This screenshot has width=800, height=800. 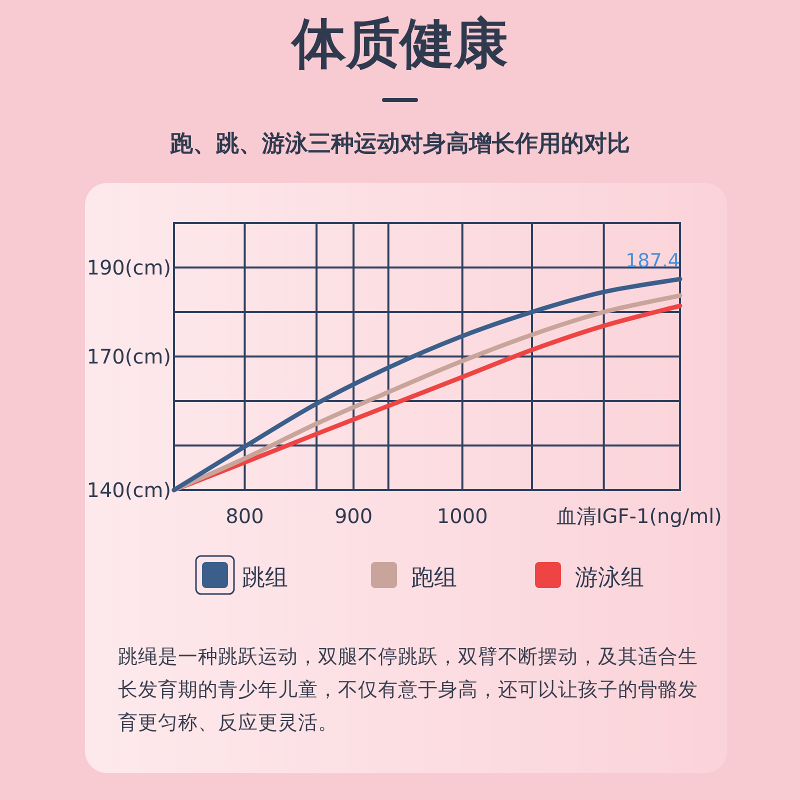 I want to click on chart-subtitle: 跑、跳、游泳三种运动对身高增长作用的对比, so click(x=400, y=144).